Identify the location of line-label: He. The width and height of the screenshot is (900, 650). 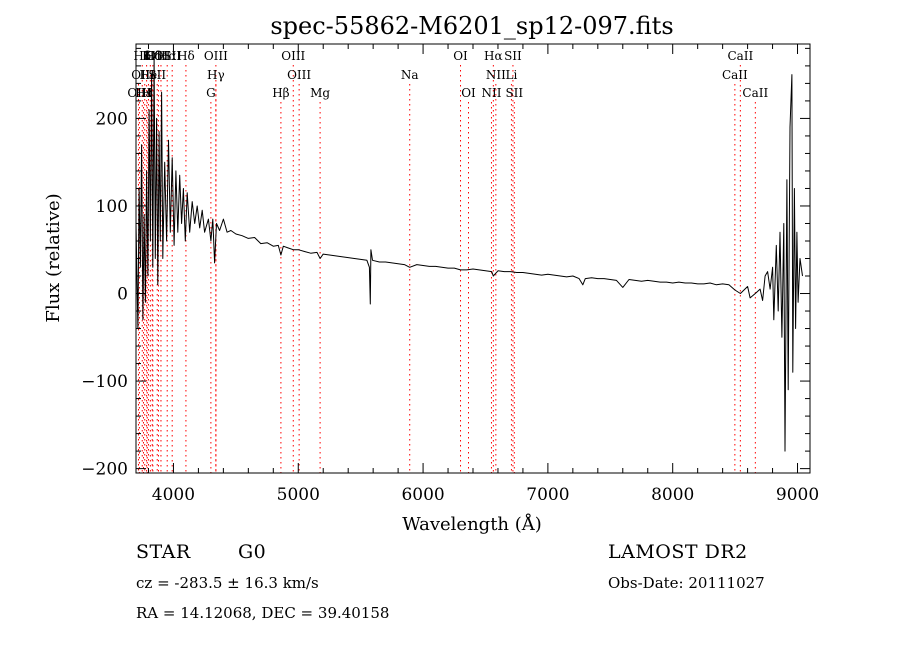
(149, 75).